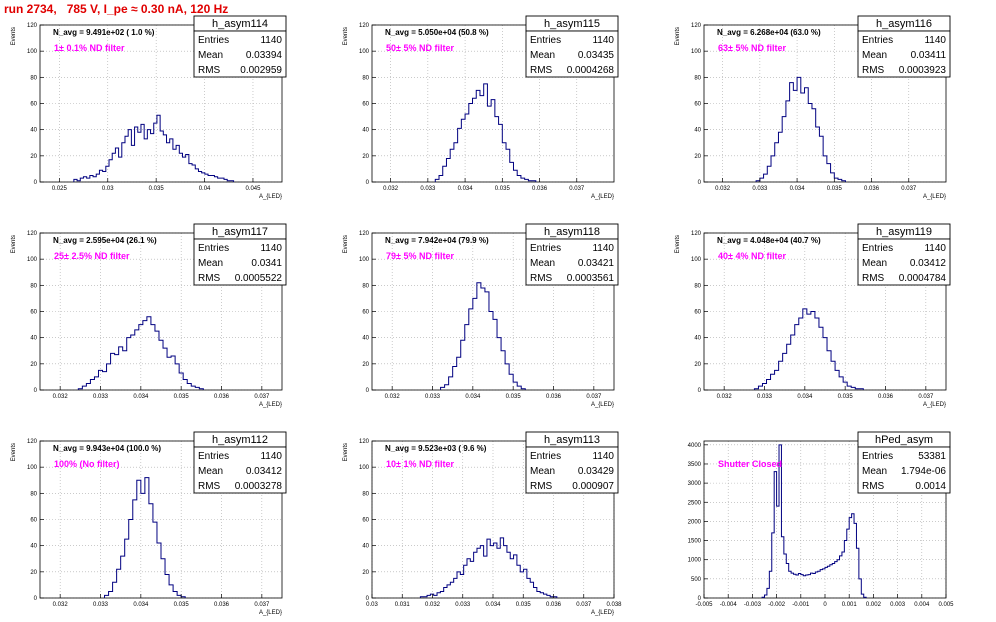 Image resolution: width=996 pixels, height=622 pixels. What do you see at coordinates (777, 605) in the screenshot?
I see `x-tick-label: -0.002` at bounding box center [777, 605].